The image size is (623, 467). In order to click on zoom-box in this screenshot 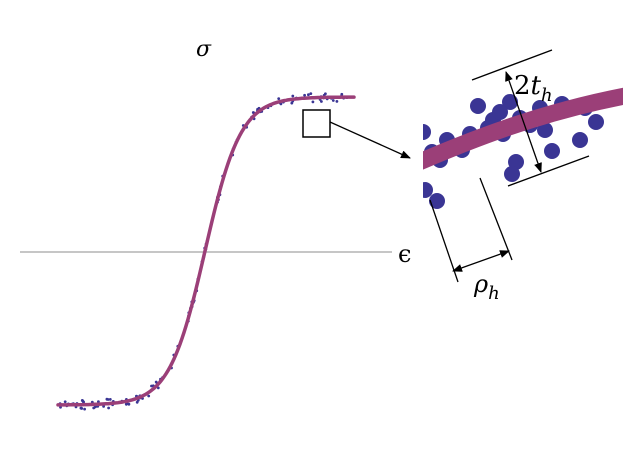, I will do `click(316, 123)`.